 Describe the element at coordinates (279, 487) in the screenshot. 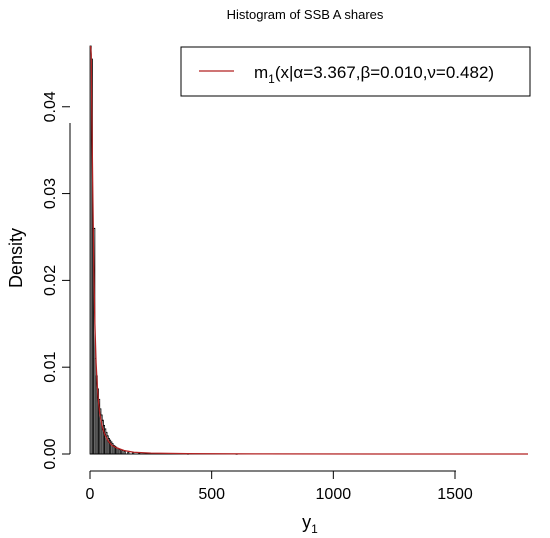

I see `x-axis-ticks: 0 500 1000 1500` at that location.